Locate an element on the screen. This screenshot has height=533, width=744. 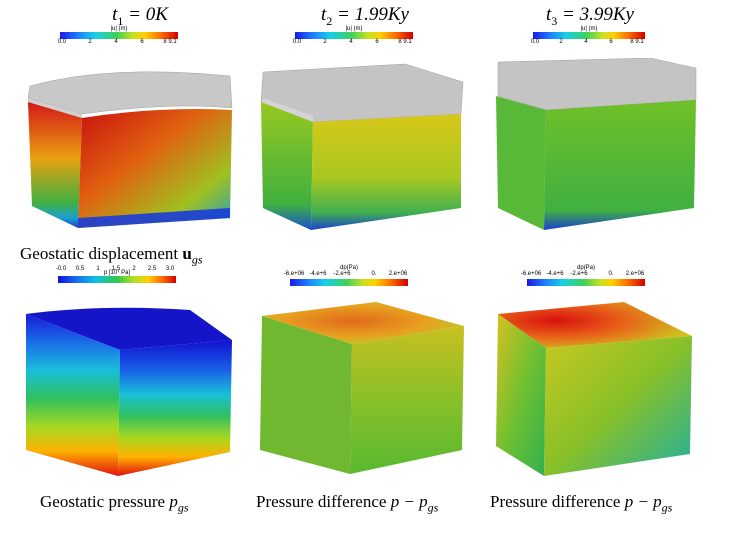
time-title-1: t1 = 0K is located at coordinates (140, 16).